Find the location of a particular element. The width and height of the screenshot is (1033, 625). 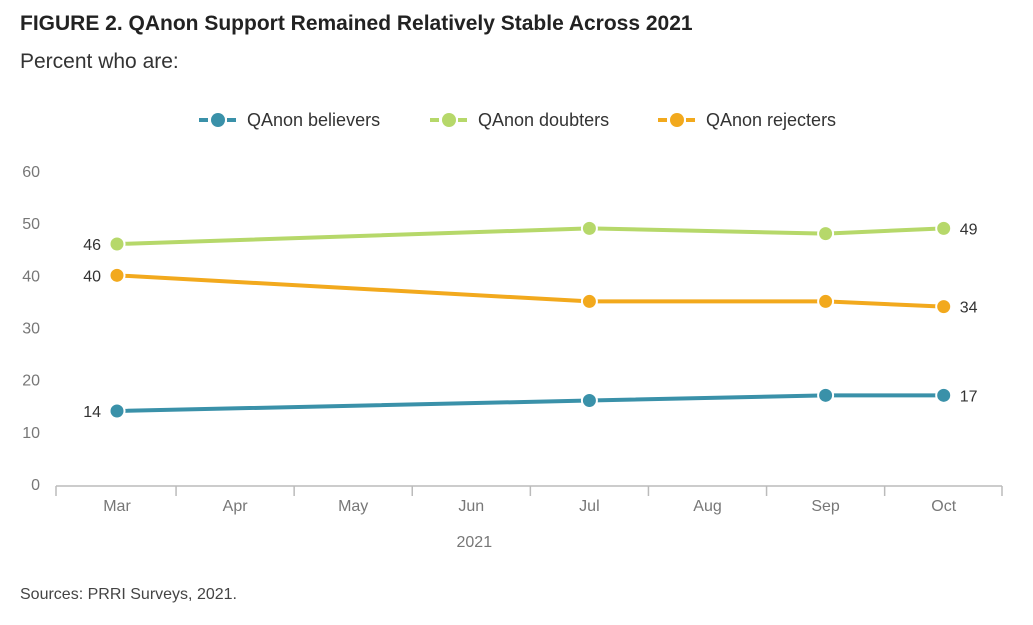

y-tick-label: 60 is located at coordinates (31, 172).